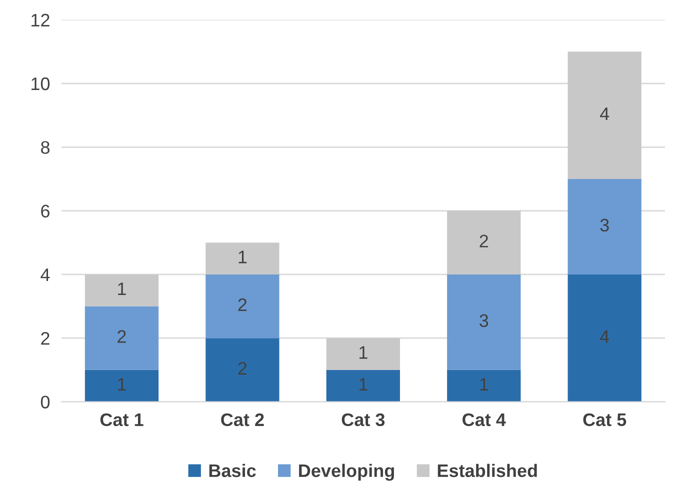 Image resolution: width=682 pixels, height=496 pixels. Describe the element at coordinates (122, 419) in the screenshot. I see `x-tick-label: Cat 1` at that location.